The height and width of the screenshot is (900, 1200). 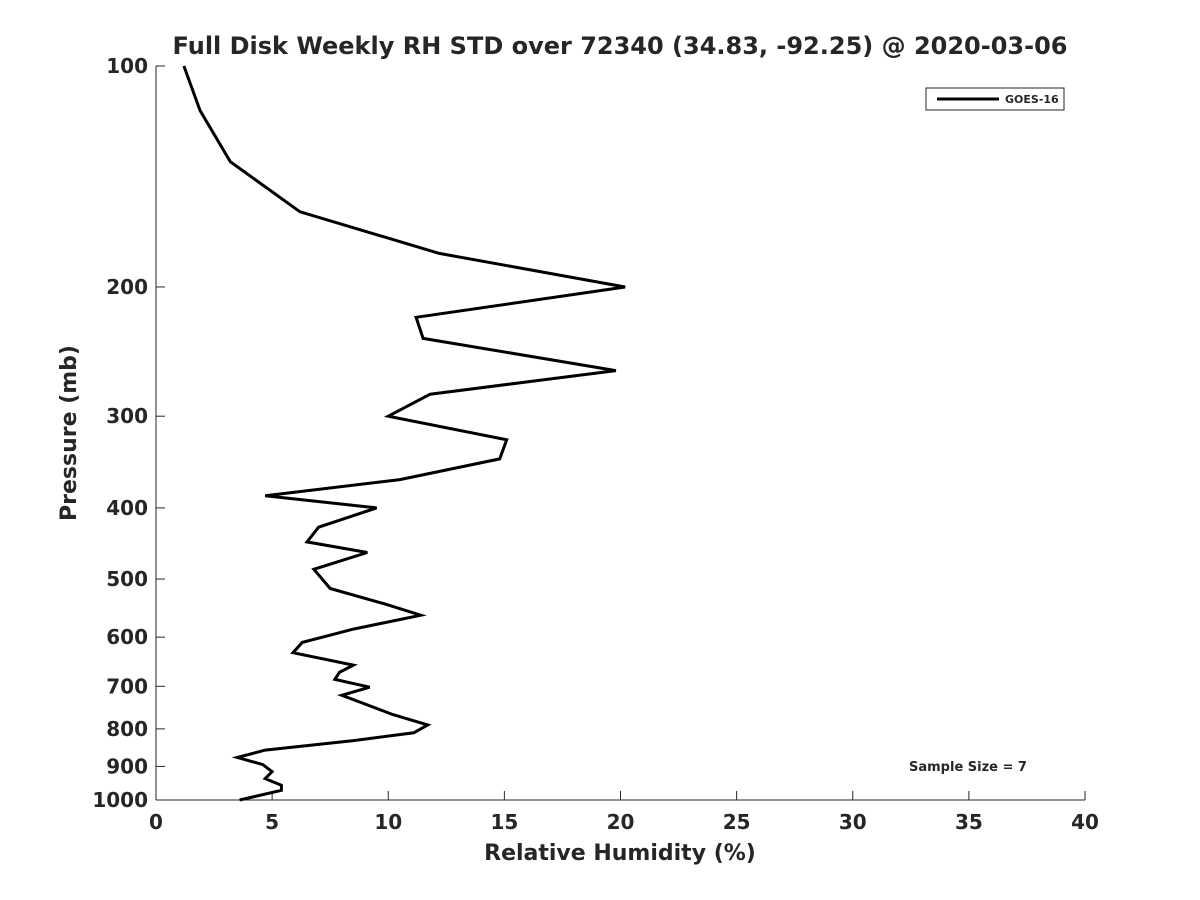 What do you see at coordinates (504, 822) in the screenshot?
I see `x-tick-label: 15` at bounding box center [504, 822].